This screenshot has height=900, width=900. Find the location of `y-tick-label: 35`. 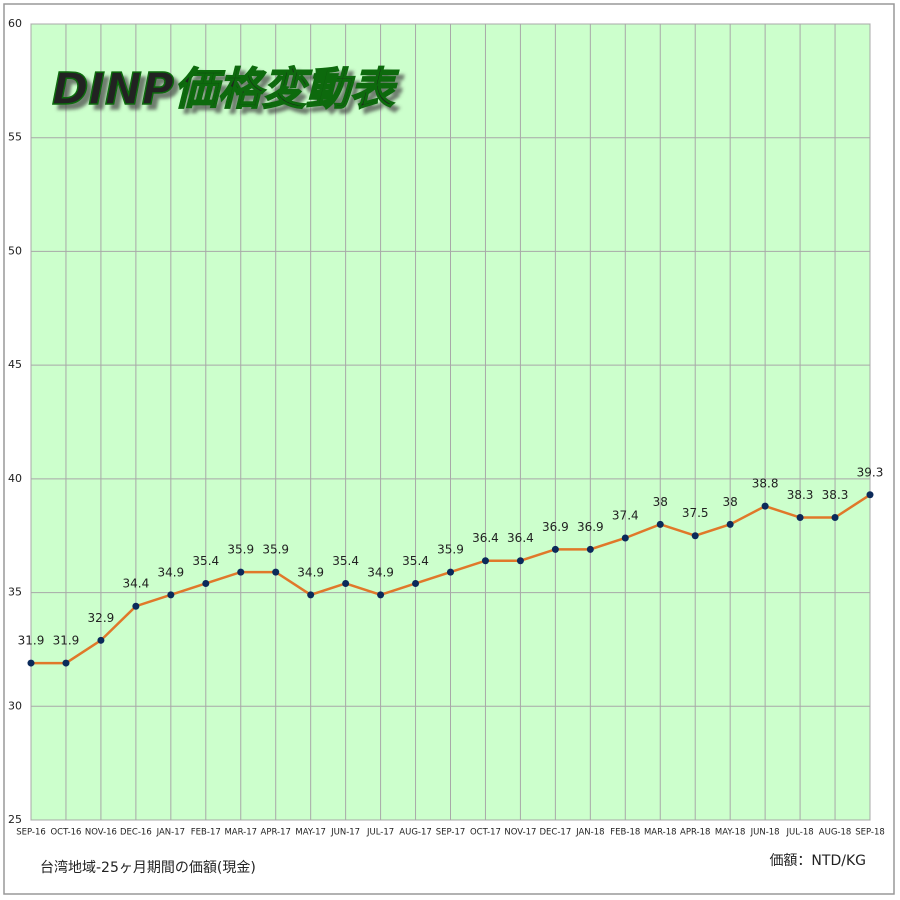

y-tick-label: 35 is located at coordinates (15, 592).